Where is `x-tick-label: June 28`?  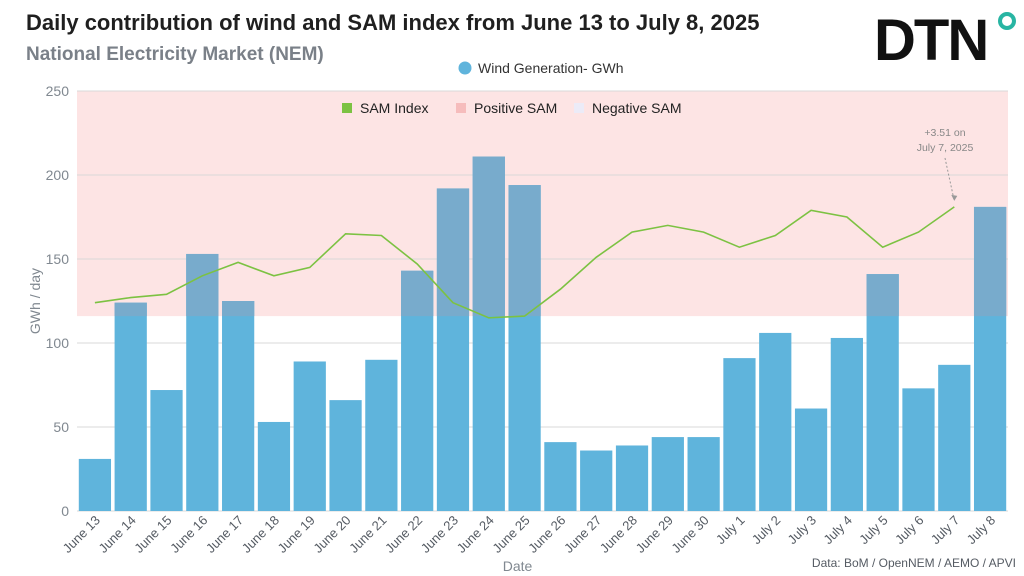
x-tick-label: June 28 is located at coordinates (618, 534).